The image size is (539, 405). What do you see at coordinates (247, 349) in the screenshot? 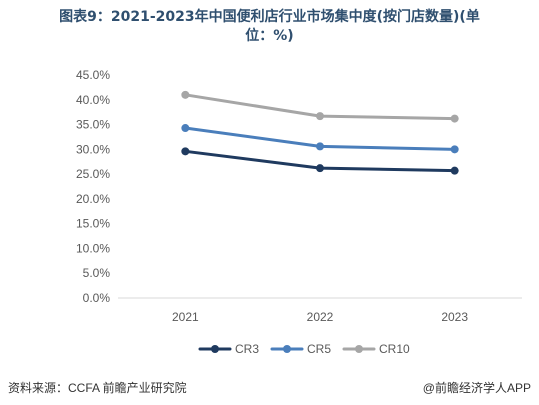
I see `legend-label-cr3: CR3` at bounding box center [247, 349].